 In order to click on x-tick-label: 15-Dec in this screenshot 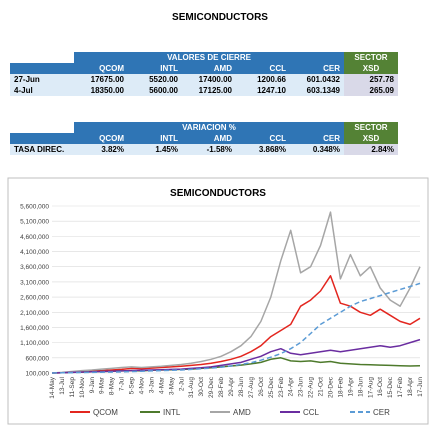, I will do `click(390, 387)`.